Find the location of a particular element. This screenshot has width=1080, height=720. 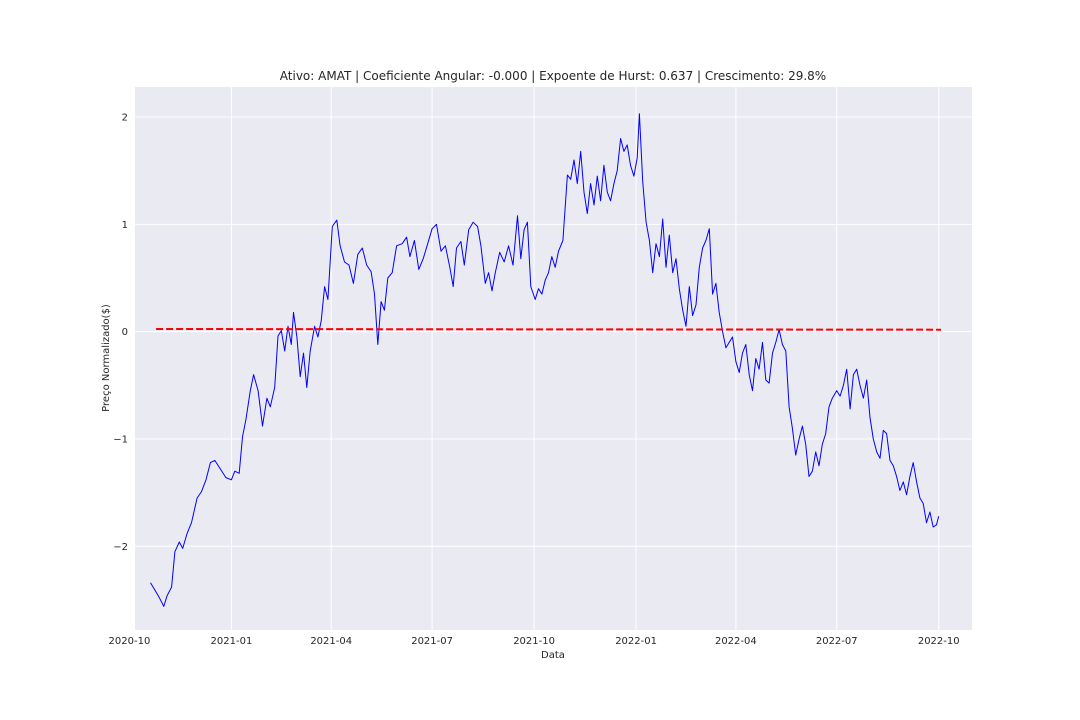

y-tick-label: 1 is located at coordinates (125, 225).